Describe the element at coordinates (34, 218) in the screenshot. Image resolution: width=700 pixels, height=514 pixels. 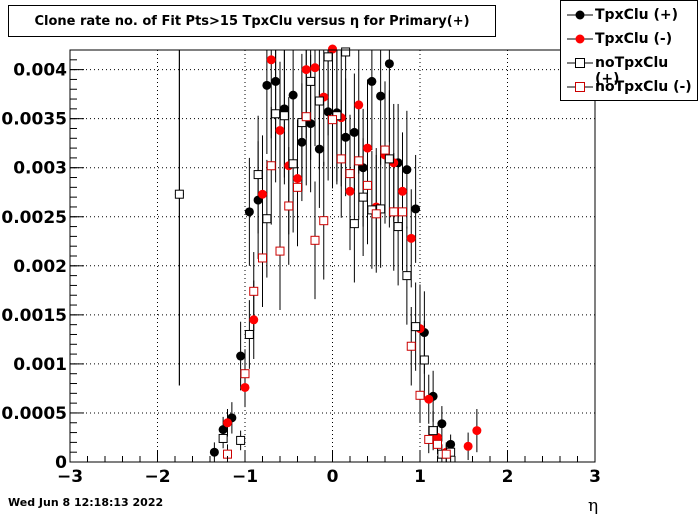
I see `y-tick-label: 0.0025` at that location.